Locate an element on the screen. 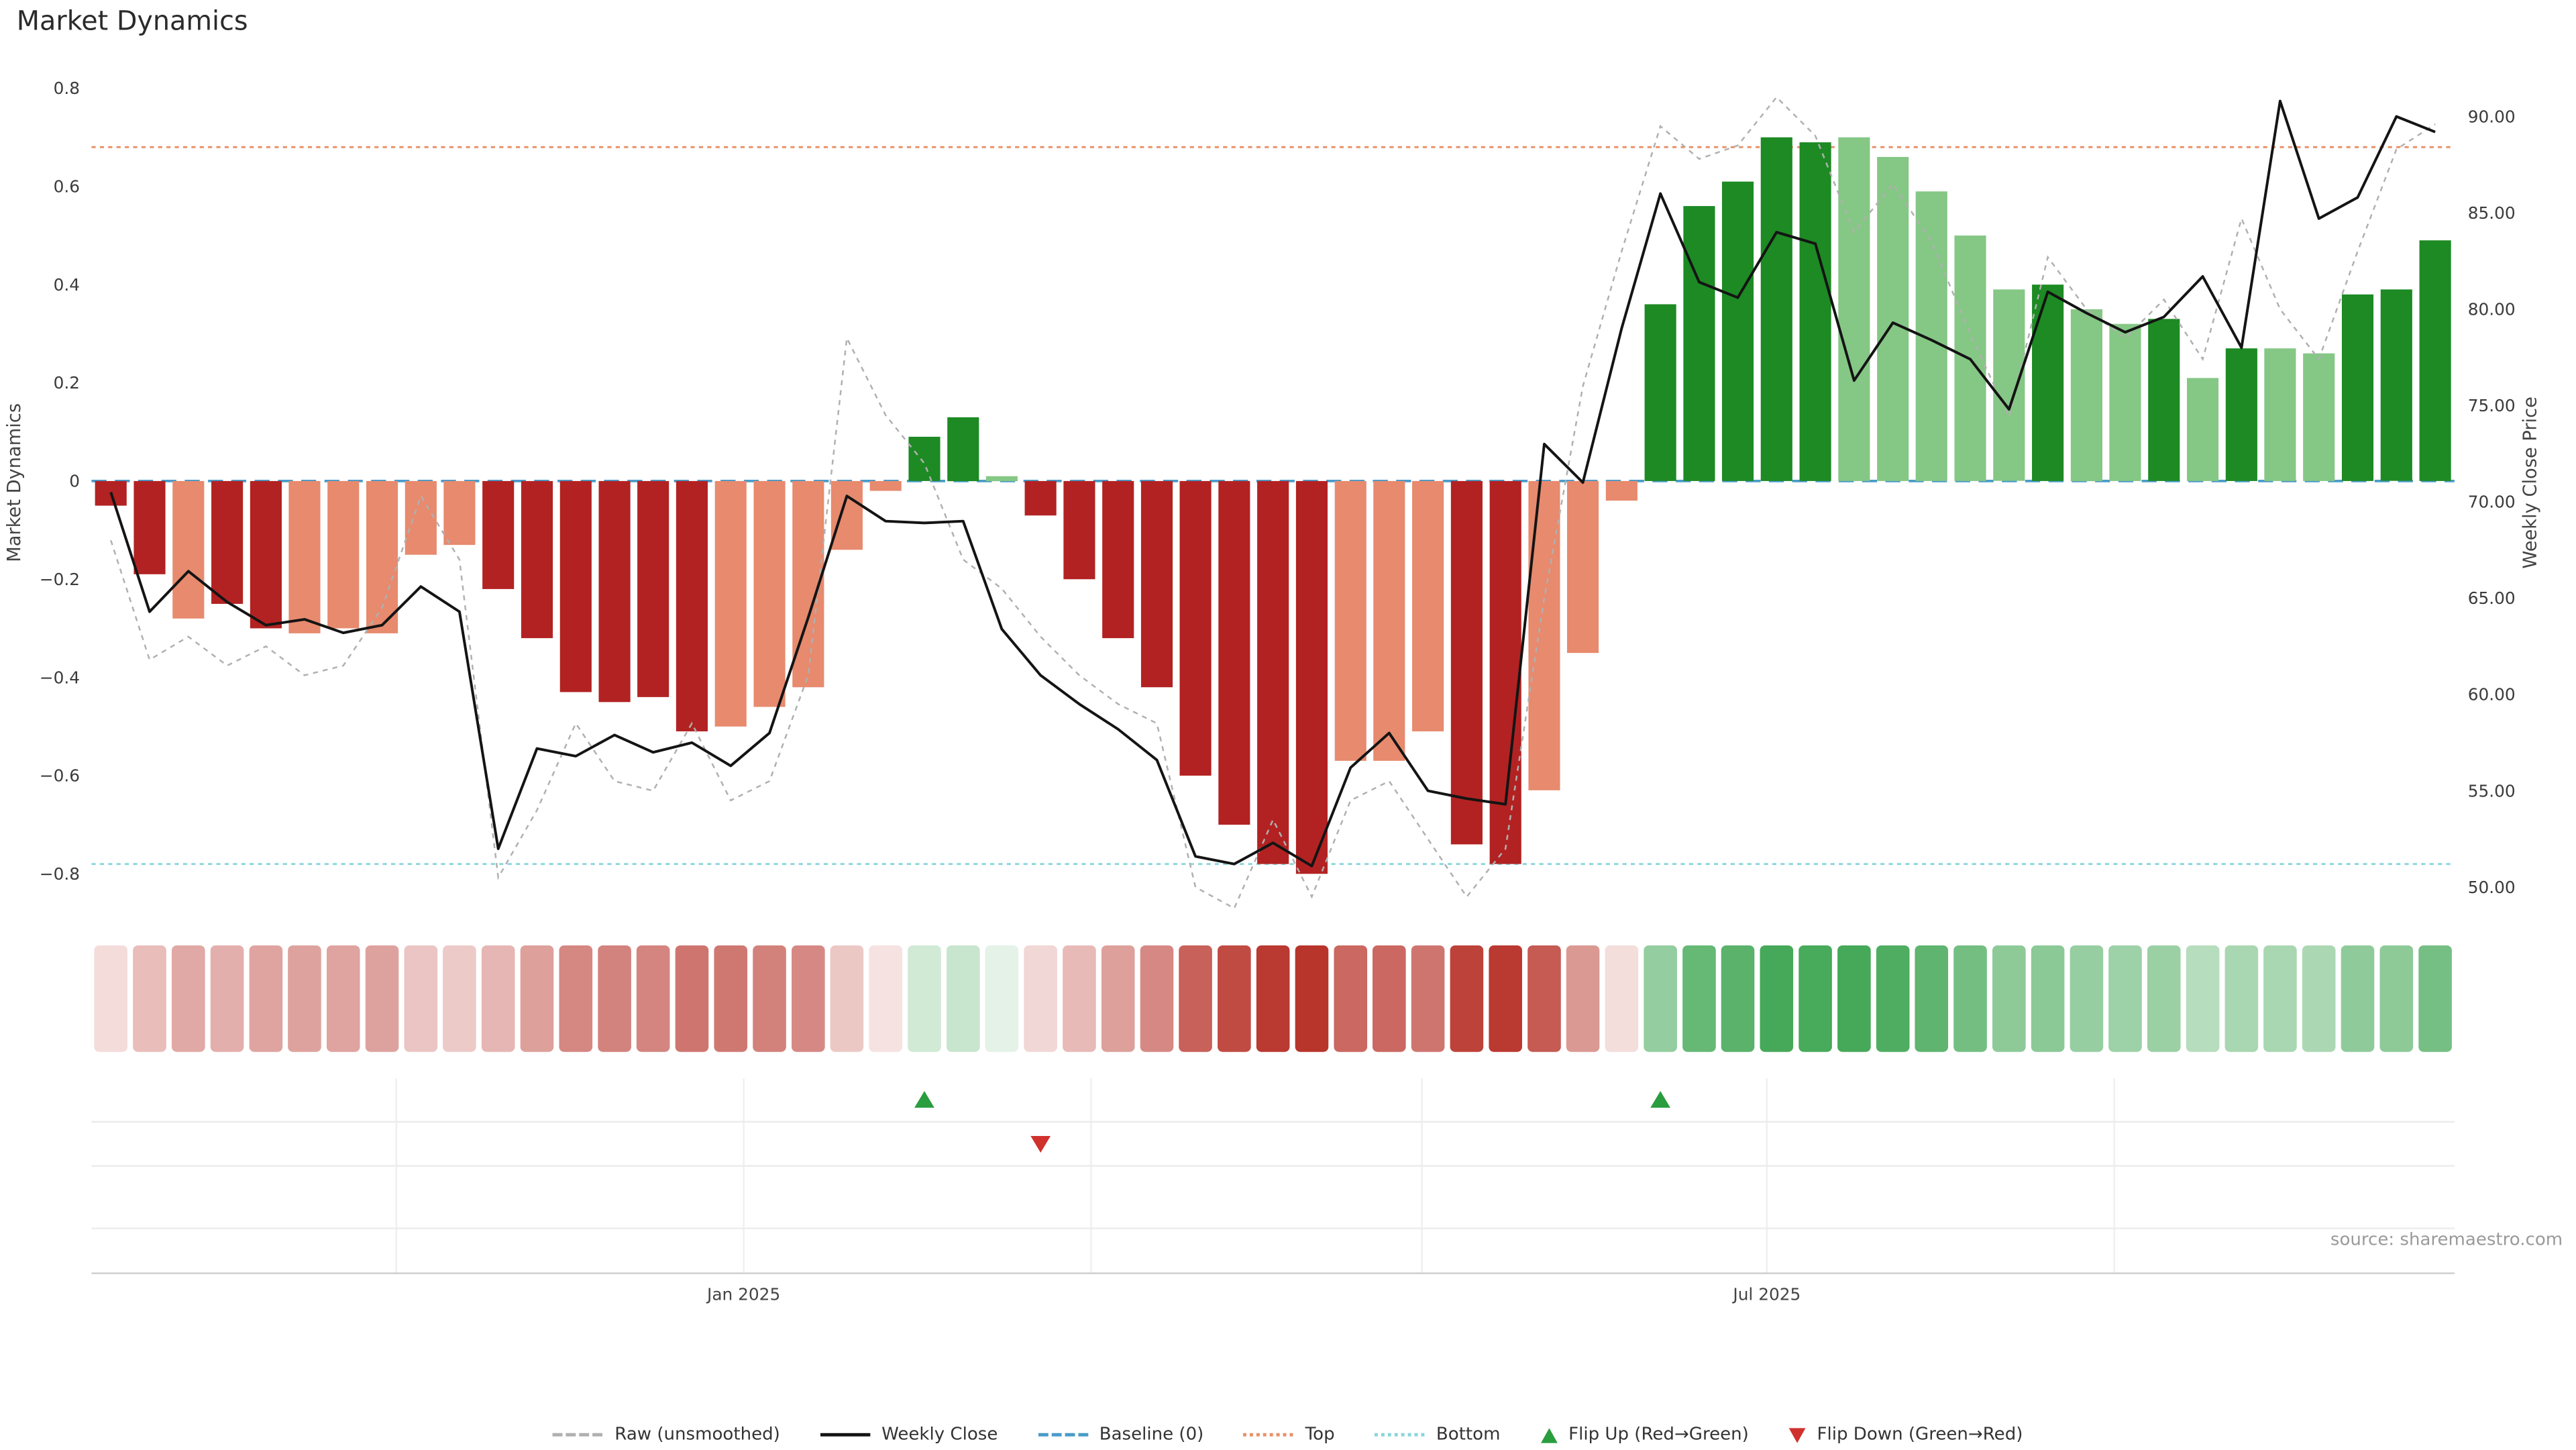 Image resolution: width=2576 pixels, height=1450 pixels. band-gridlines is located at coordinates (1273, 1176).